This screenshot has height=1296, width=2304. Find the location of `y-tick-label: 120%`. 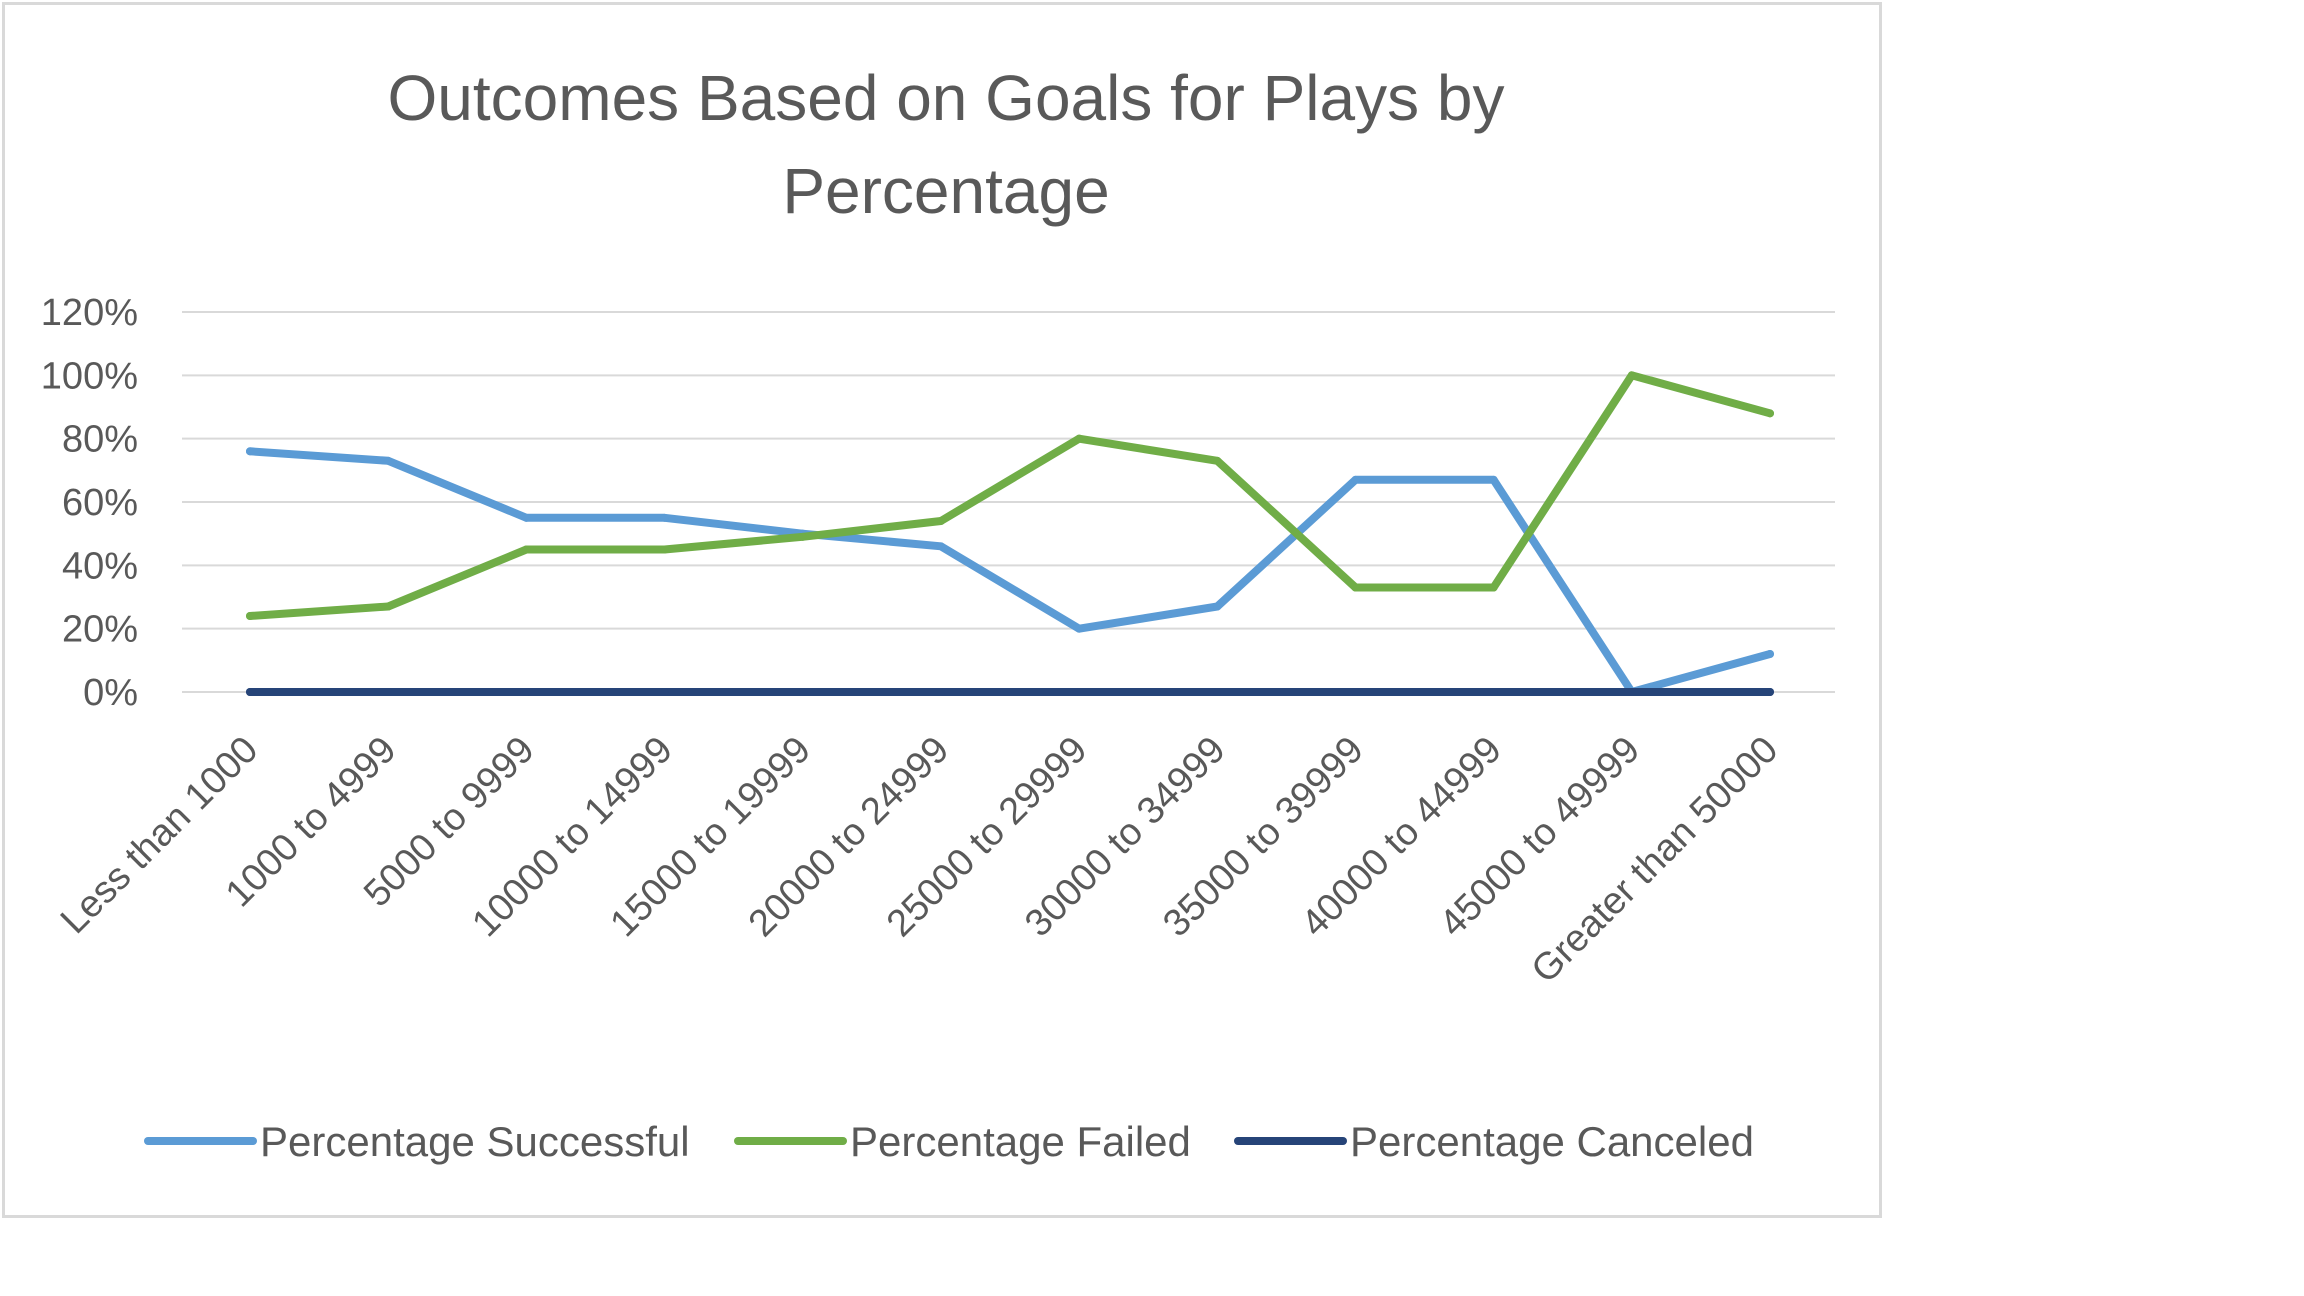

y-tick-label: 120% is located at coordinates (89, 313).